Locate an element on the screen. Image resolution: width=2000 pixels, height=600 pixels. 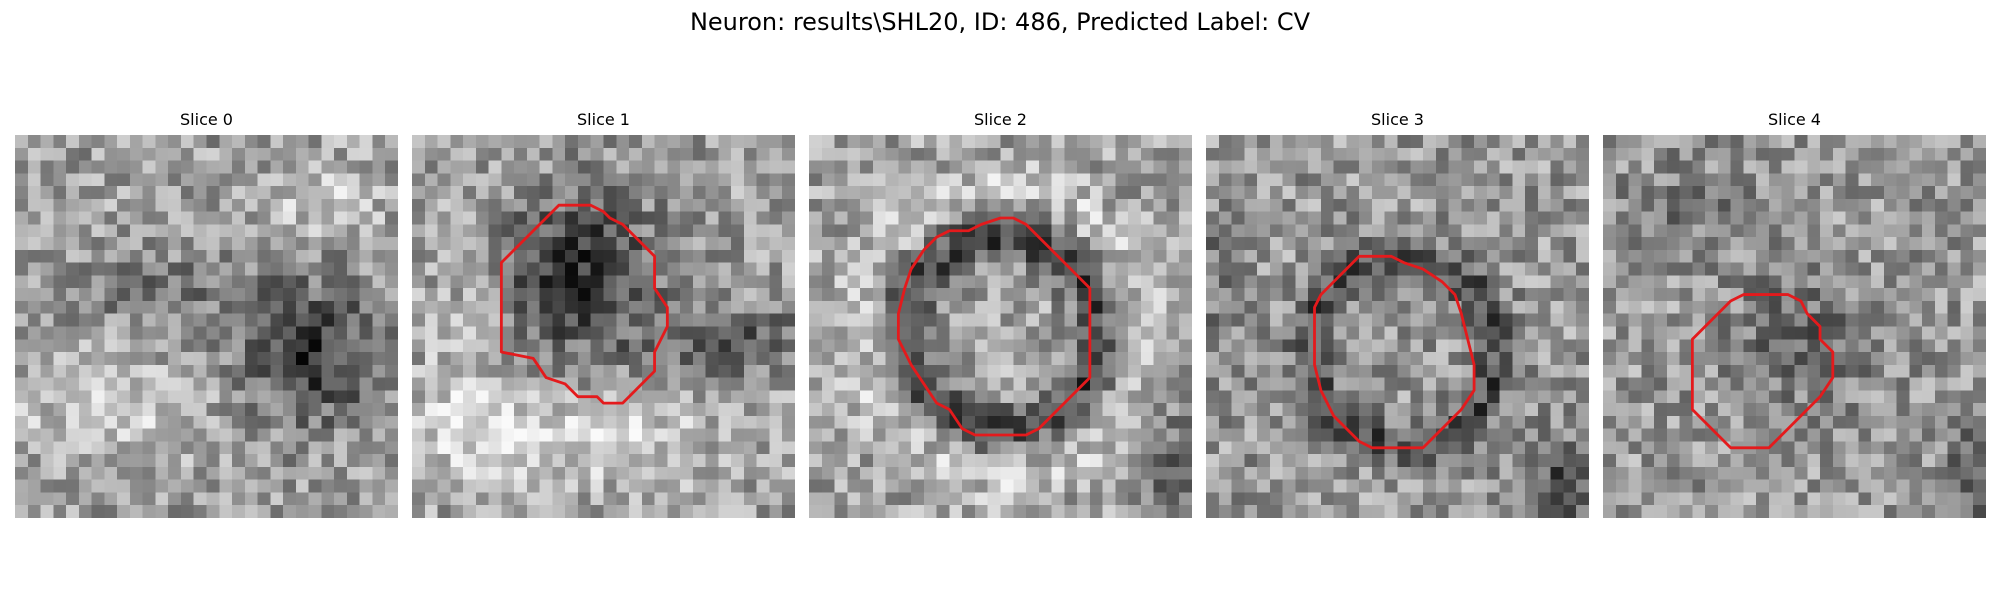
slice-title: Slice 1 is located at coordinates (603, 119).